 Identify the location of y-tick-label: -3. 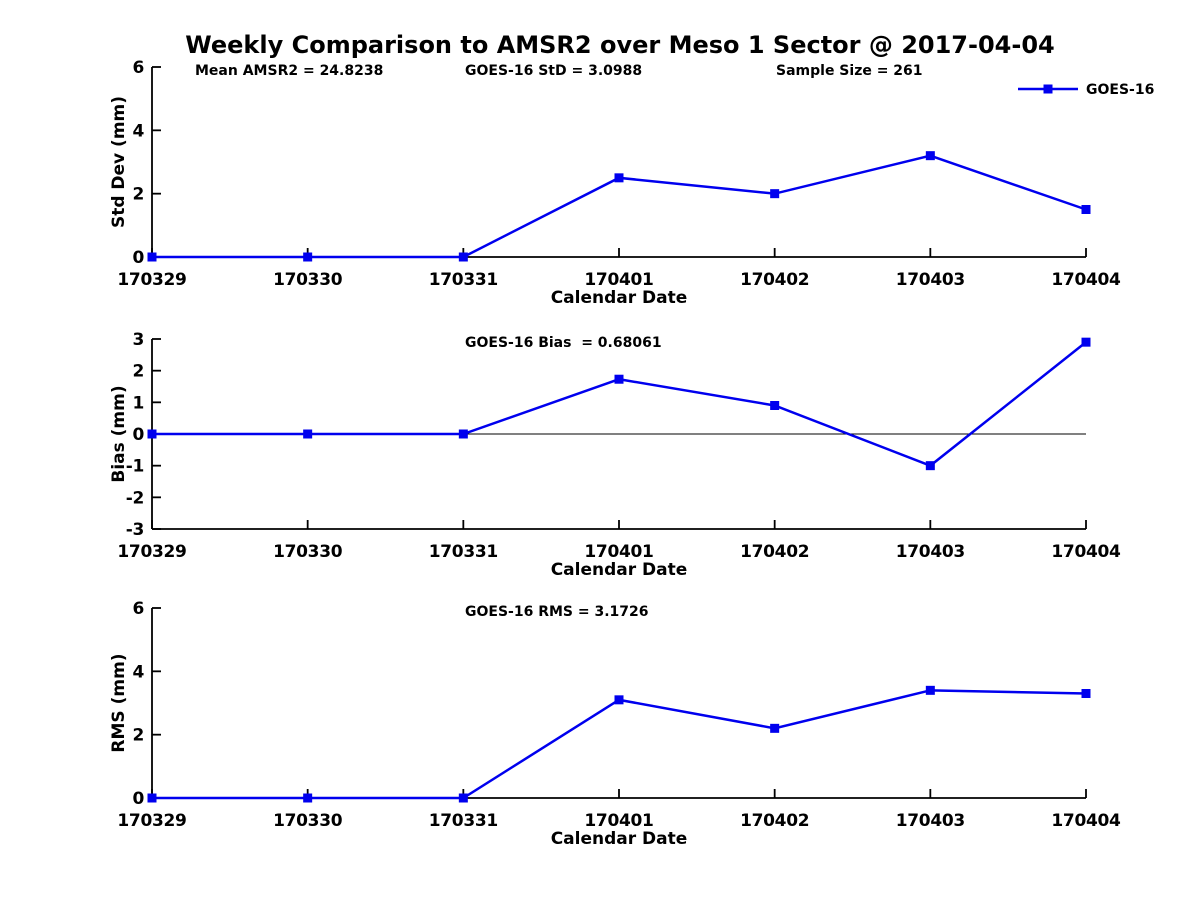
(135, 530).